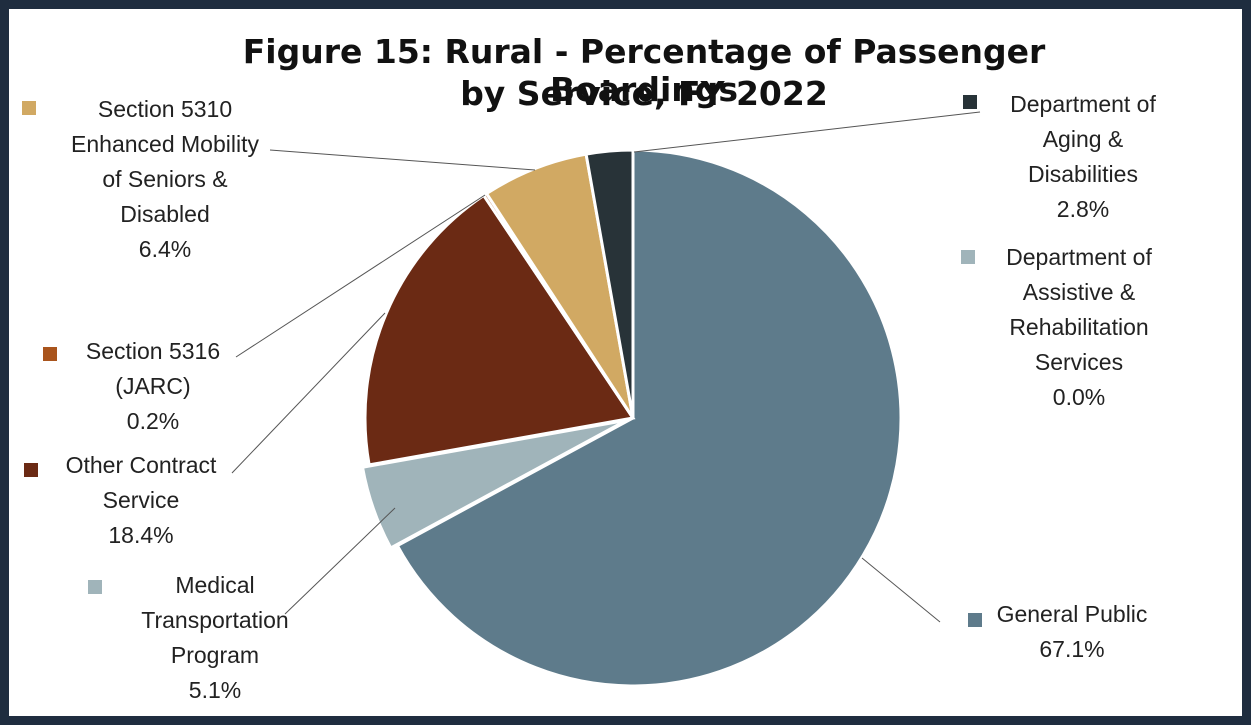 The height and width of the screenshot is (725, 1251). I want to click on category-label-5: Services, so click(1079, 362).